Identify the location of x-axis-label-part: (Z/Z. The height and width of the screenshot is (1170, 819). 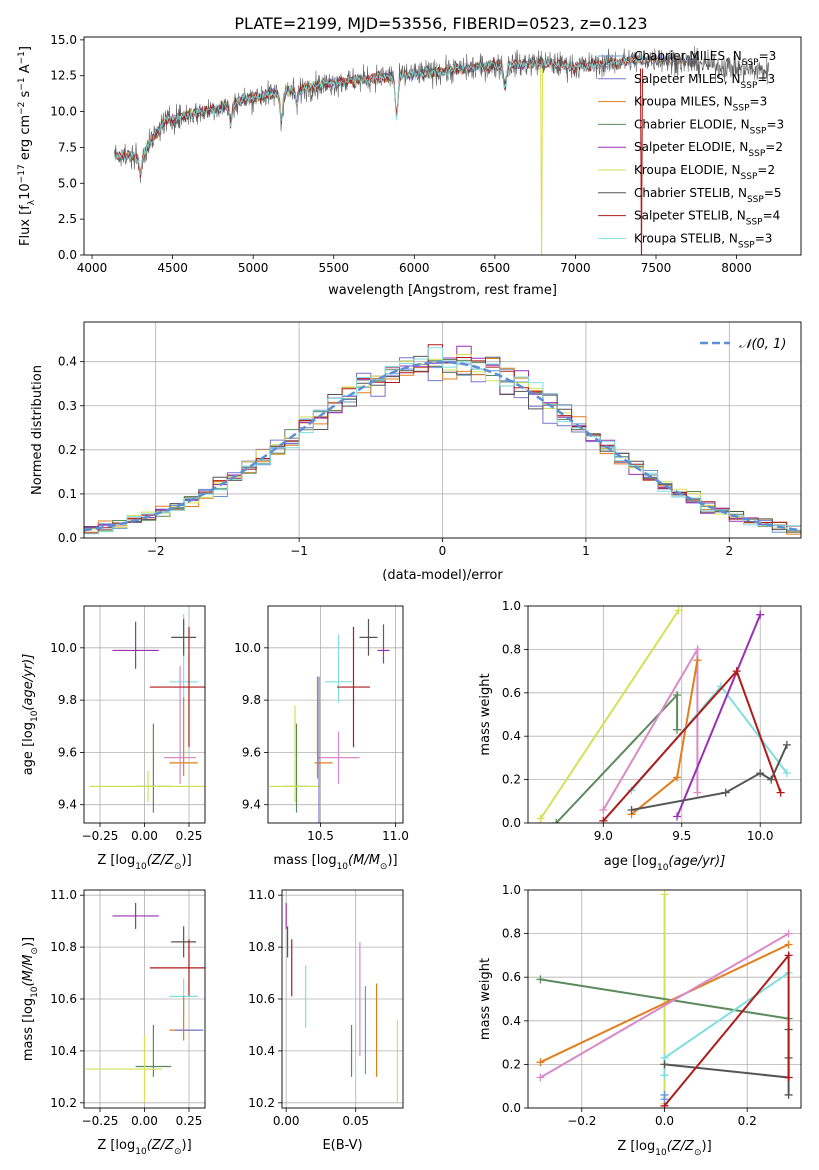
(161, 1145).